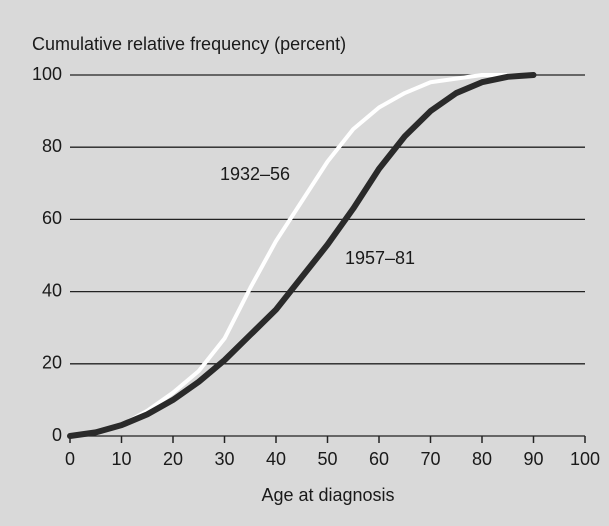  I want to click on x-tick-label: 20, so click(173, 459).